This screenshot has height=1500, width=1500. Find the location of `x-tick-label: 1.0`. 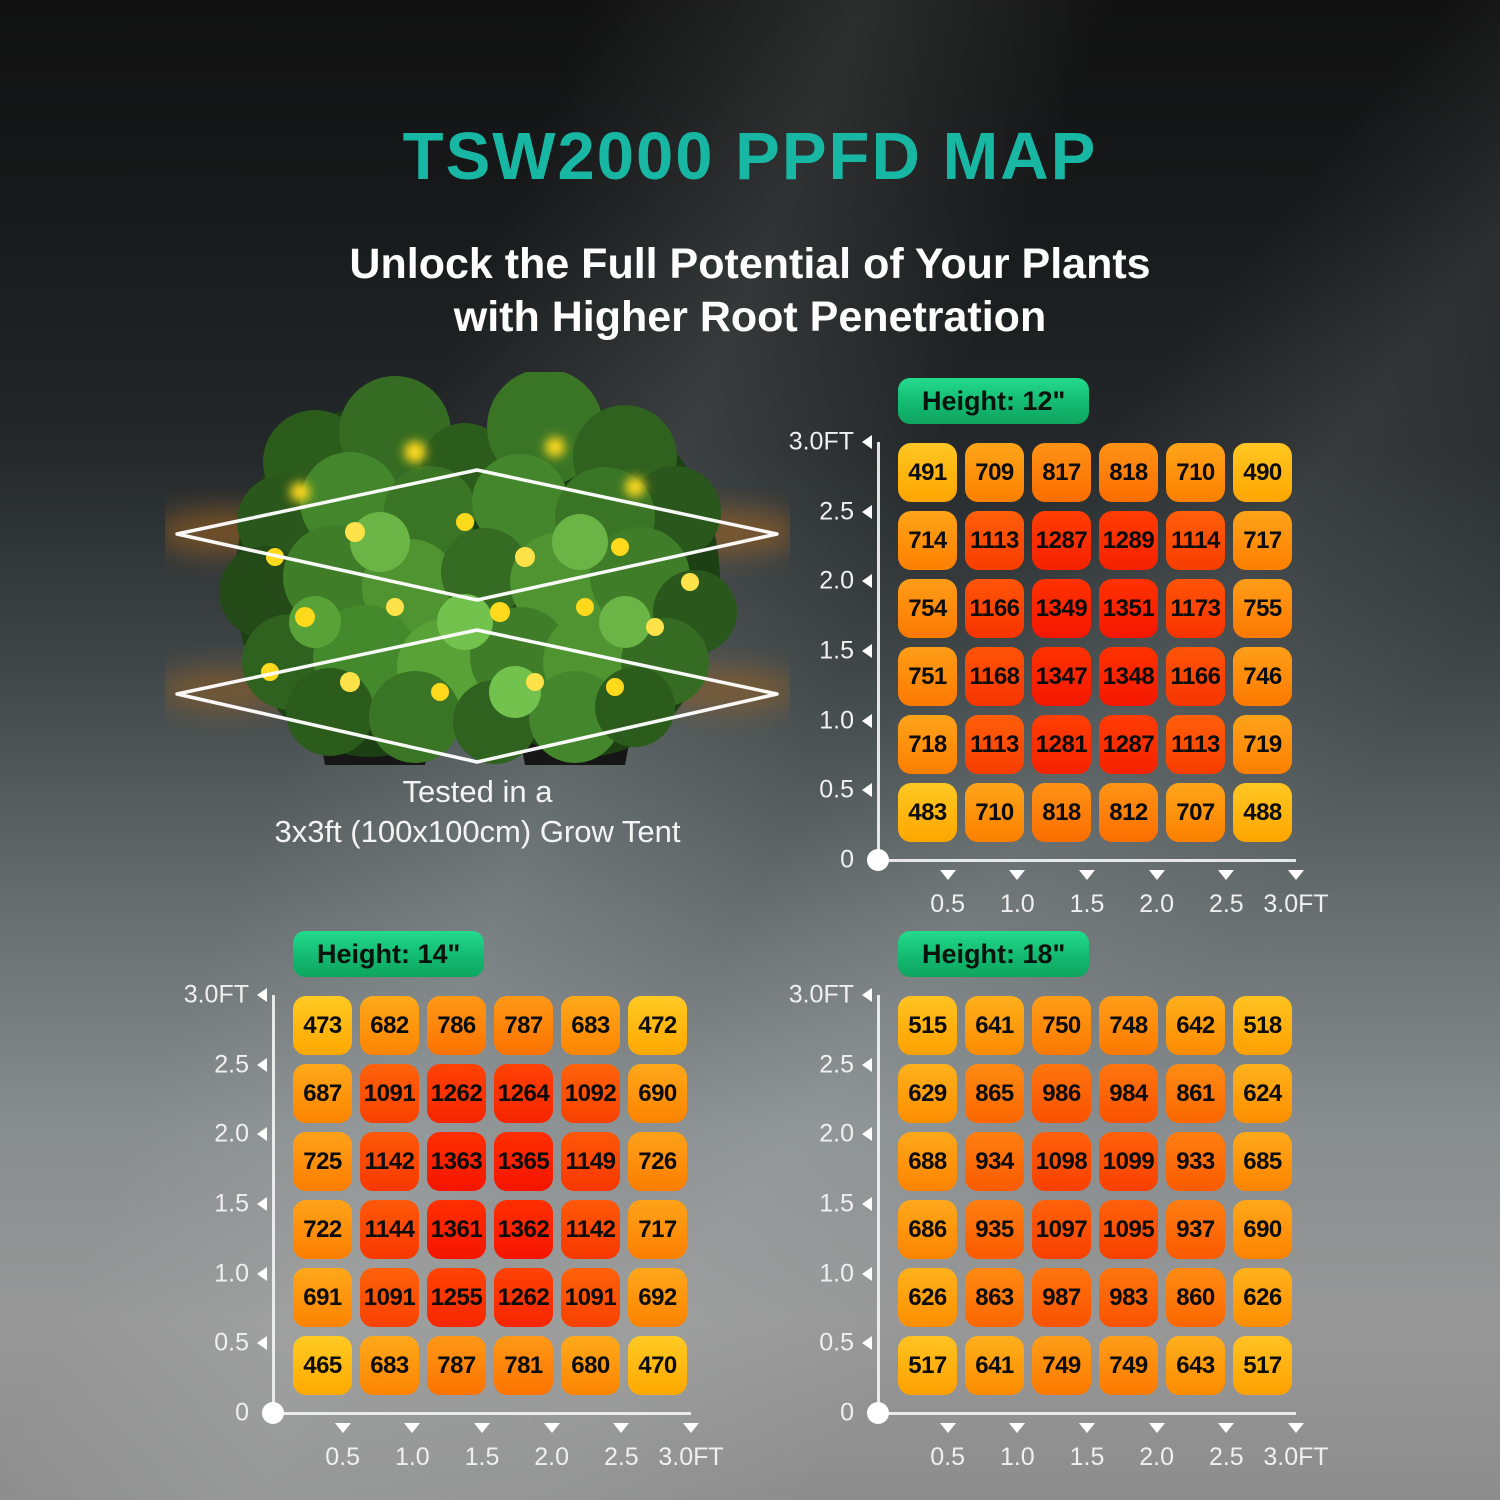

x-tick-label: 1.0 is located at coordinates (1017, 904).